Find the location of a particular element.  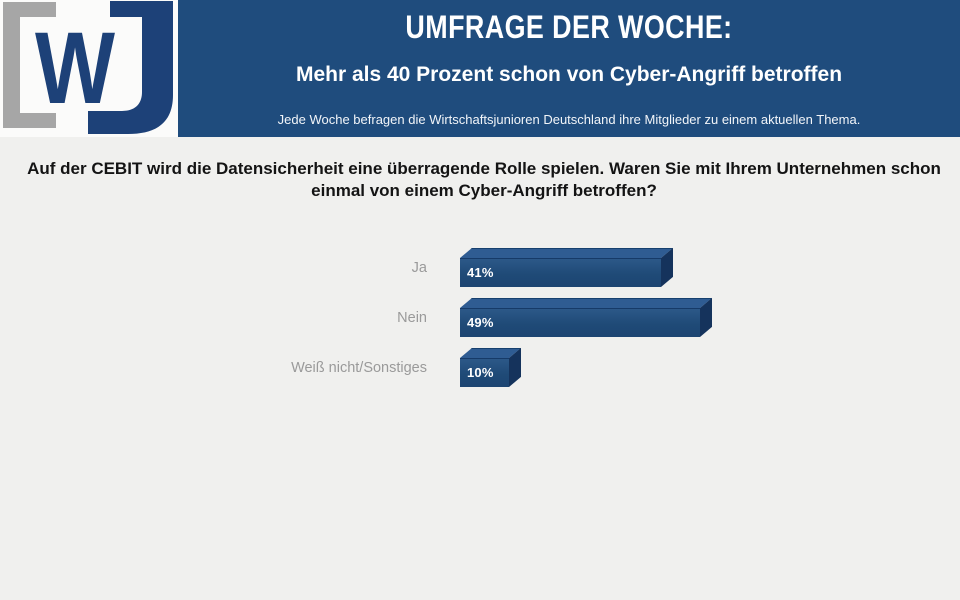

chart-row-weiss-nicht: Weiß nicht/Sonstiges 10% is located at coordinates (605, 367).